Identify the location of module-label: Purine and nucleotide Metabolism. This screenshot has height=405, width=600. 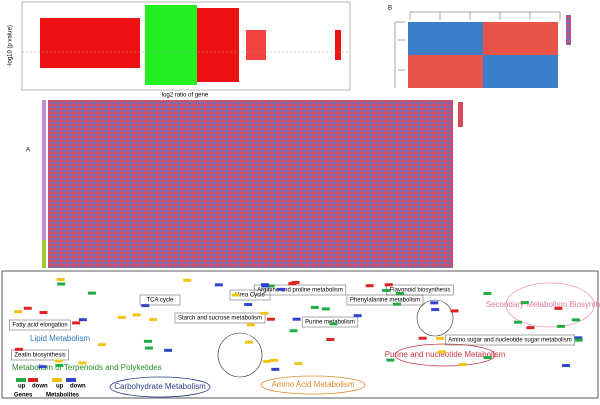
(445, 354).